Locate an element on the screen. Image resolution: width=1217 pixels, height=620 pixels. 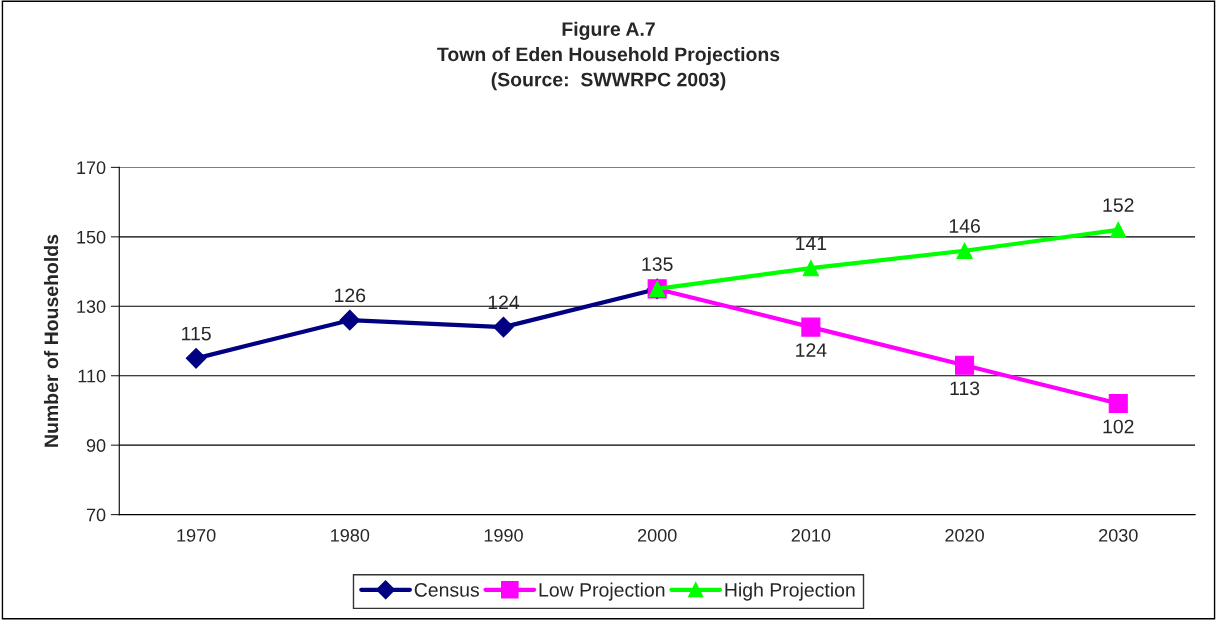
legend-label: High Projection is located at coordinates (790, 591).